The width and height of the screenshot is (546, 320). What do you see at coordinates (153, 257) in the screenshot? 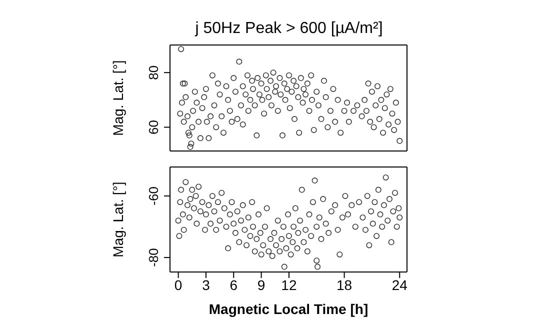
I see `y-tick-label: -80` at bounding box center [153, 257].